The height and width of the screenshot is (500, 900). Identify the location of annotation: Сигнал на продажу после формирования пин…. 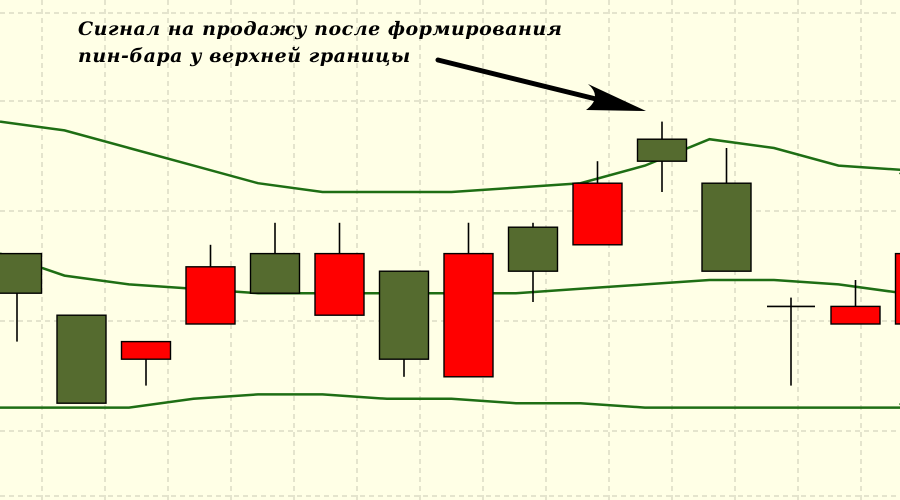
(362, 64).